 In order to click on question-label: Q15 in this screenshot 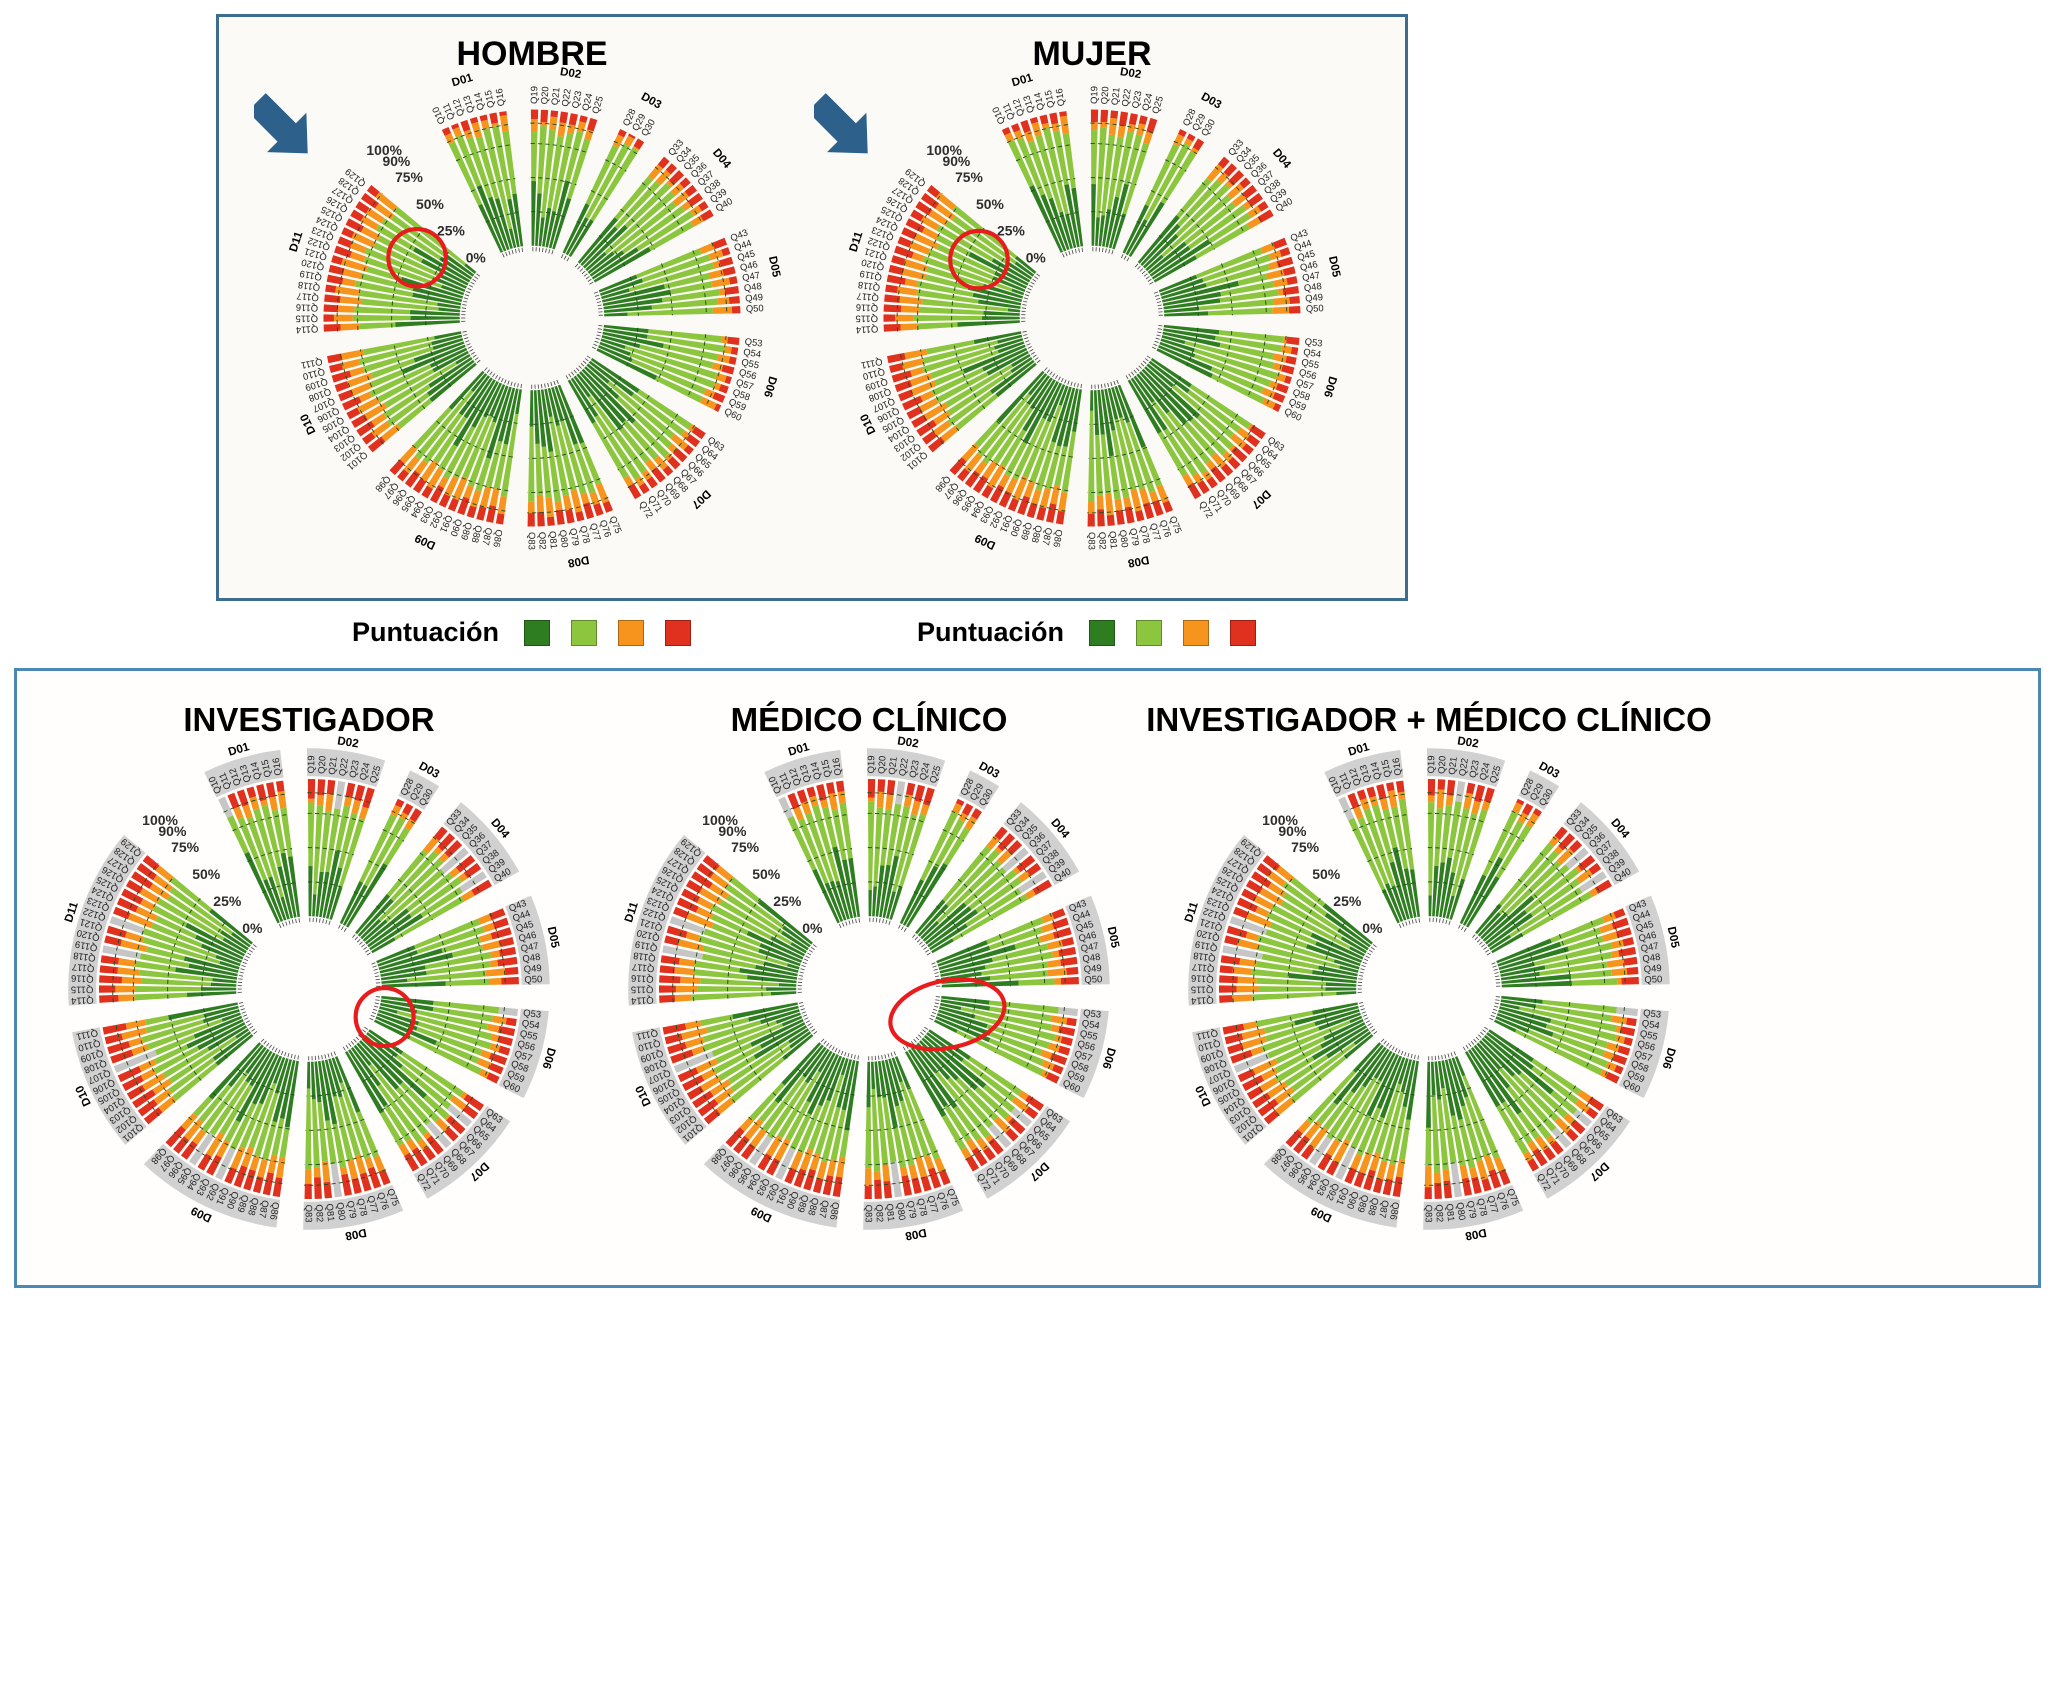, I will do `click(1387, 769)`.